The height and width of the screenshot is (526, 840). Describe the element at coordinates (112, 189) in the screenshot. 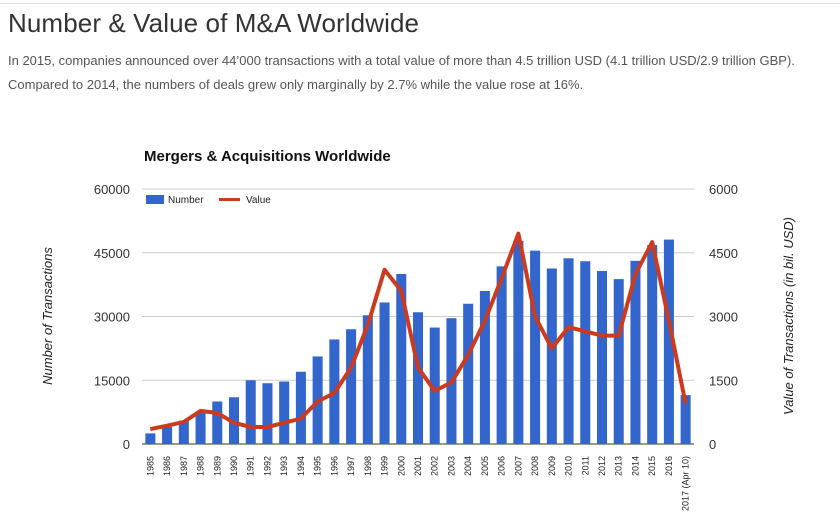

I see `y-left-tick-label: 60000` at that location.